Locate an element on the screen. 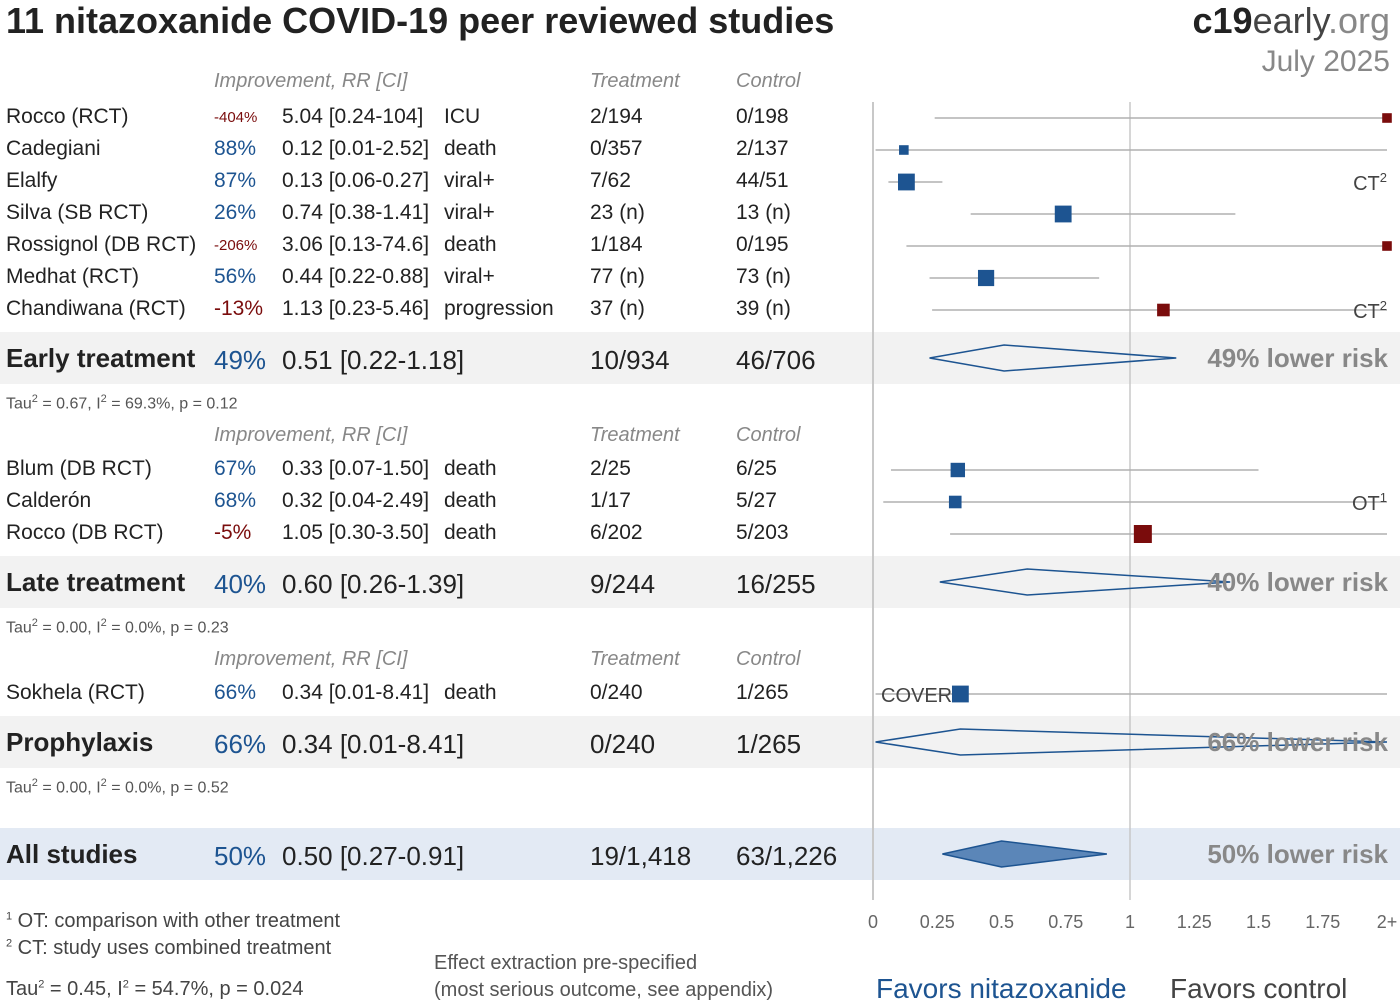  study-outcome: ICU is located at coordinates (462, 116).